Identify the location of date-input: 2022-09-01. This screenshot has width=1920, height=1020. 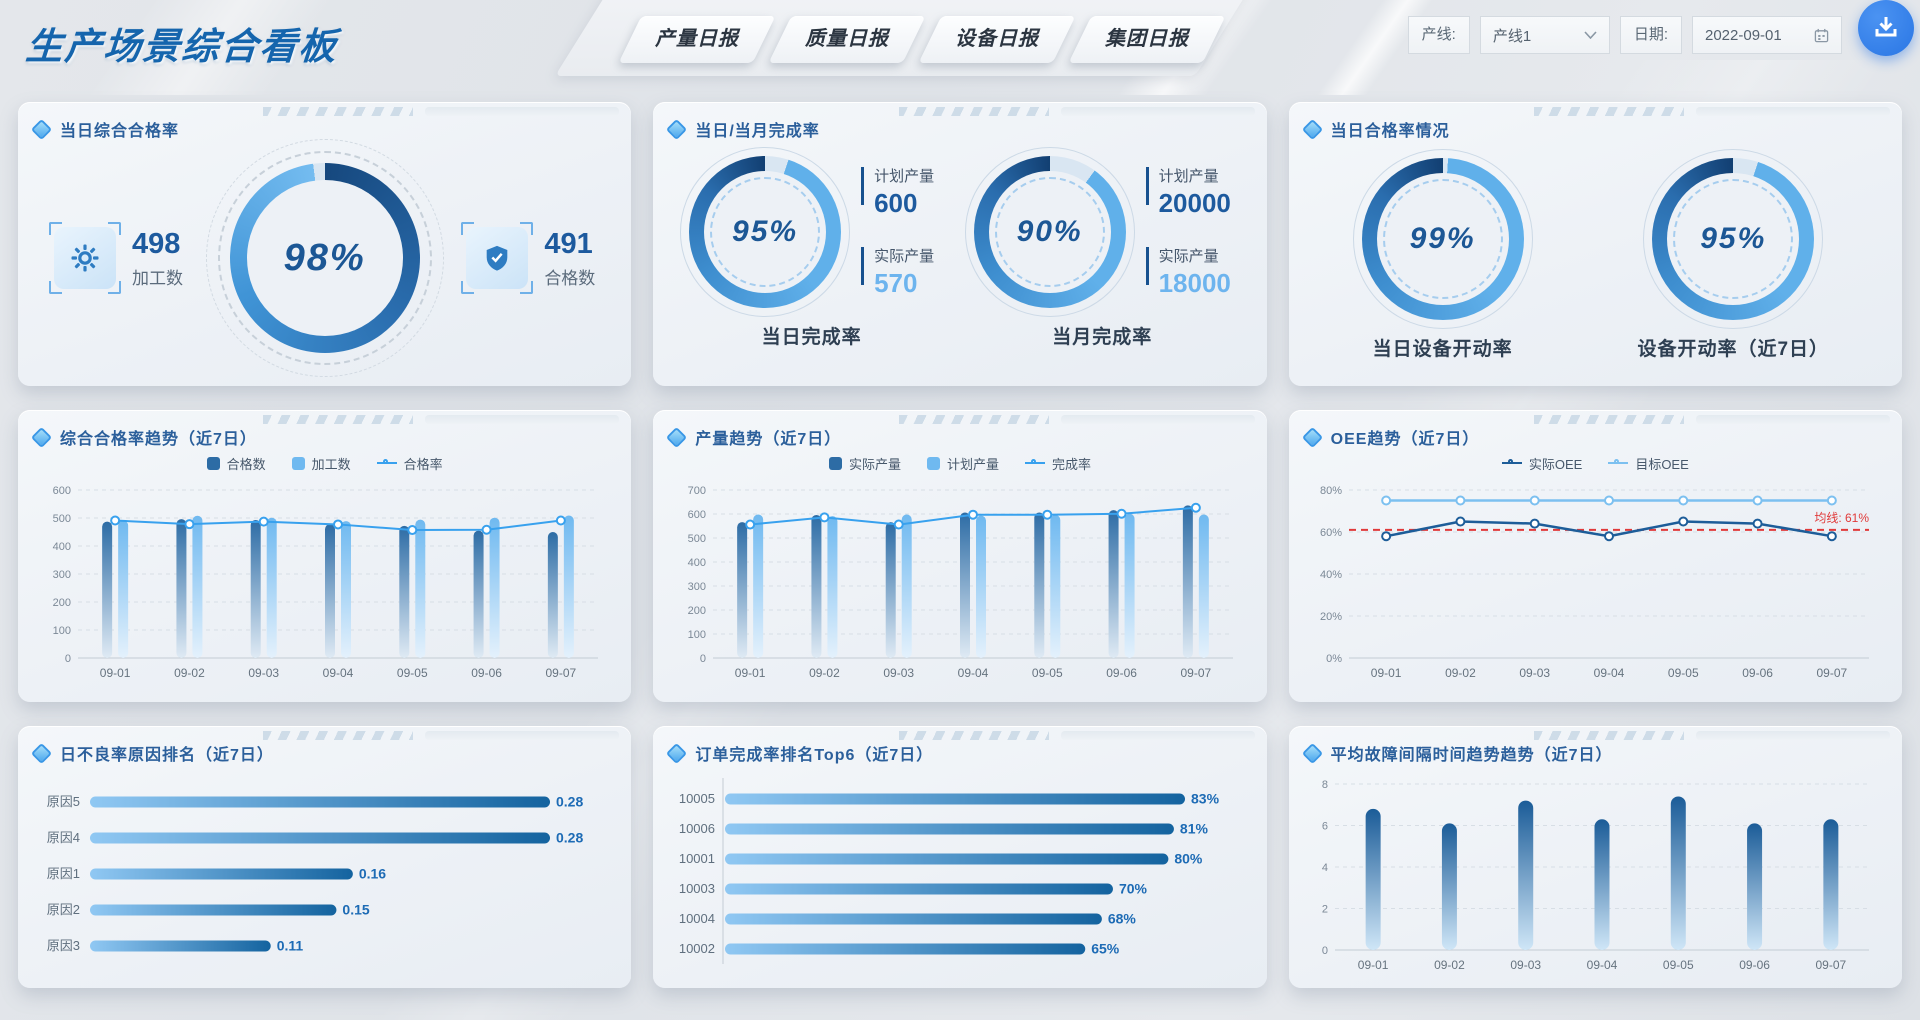
(1767, 35).